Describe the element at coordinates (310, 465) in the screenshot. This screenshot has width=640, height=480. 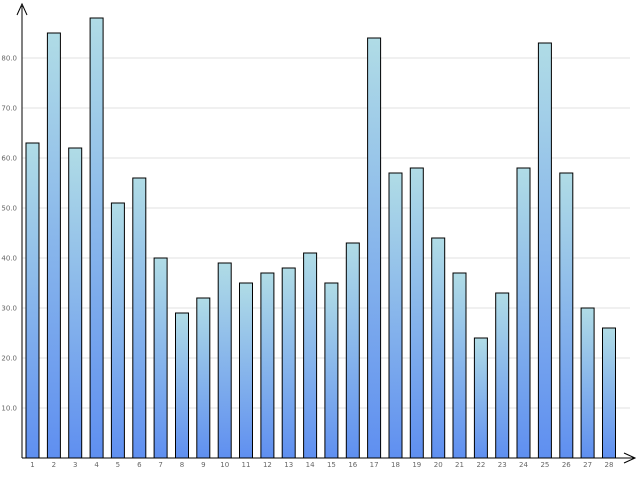
I see `x-tick-label: 14` at that location.